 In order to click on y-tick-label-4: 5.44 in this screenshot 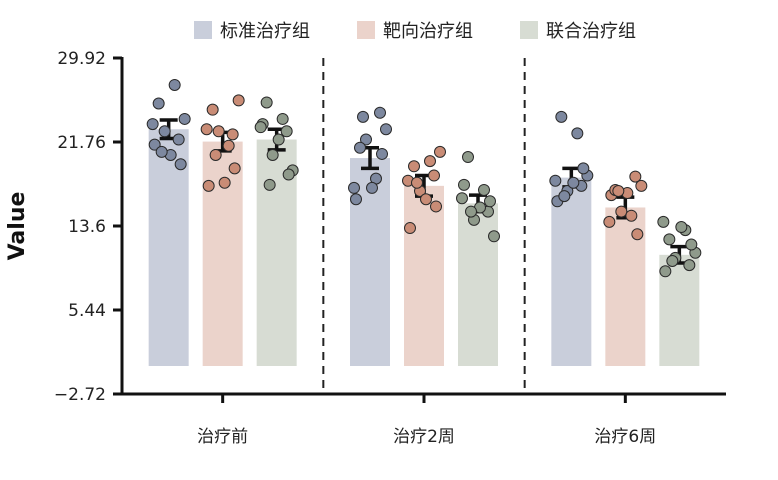, I will do `click(87, 311)`.